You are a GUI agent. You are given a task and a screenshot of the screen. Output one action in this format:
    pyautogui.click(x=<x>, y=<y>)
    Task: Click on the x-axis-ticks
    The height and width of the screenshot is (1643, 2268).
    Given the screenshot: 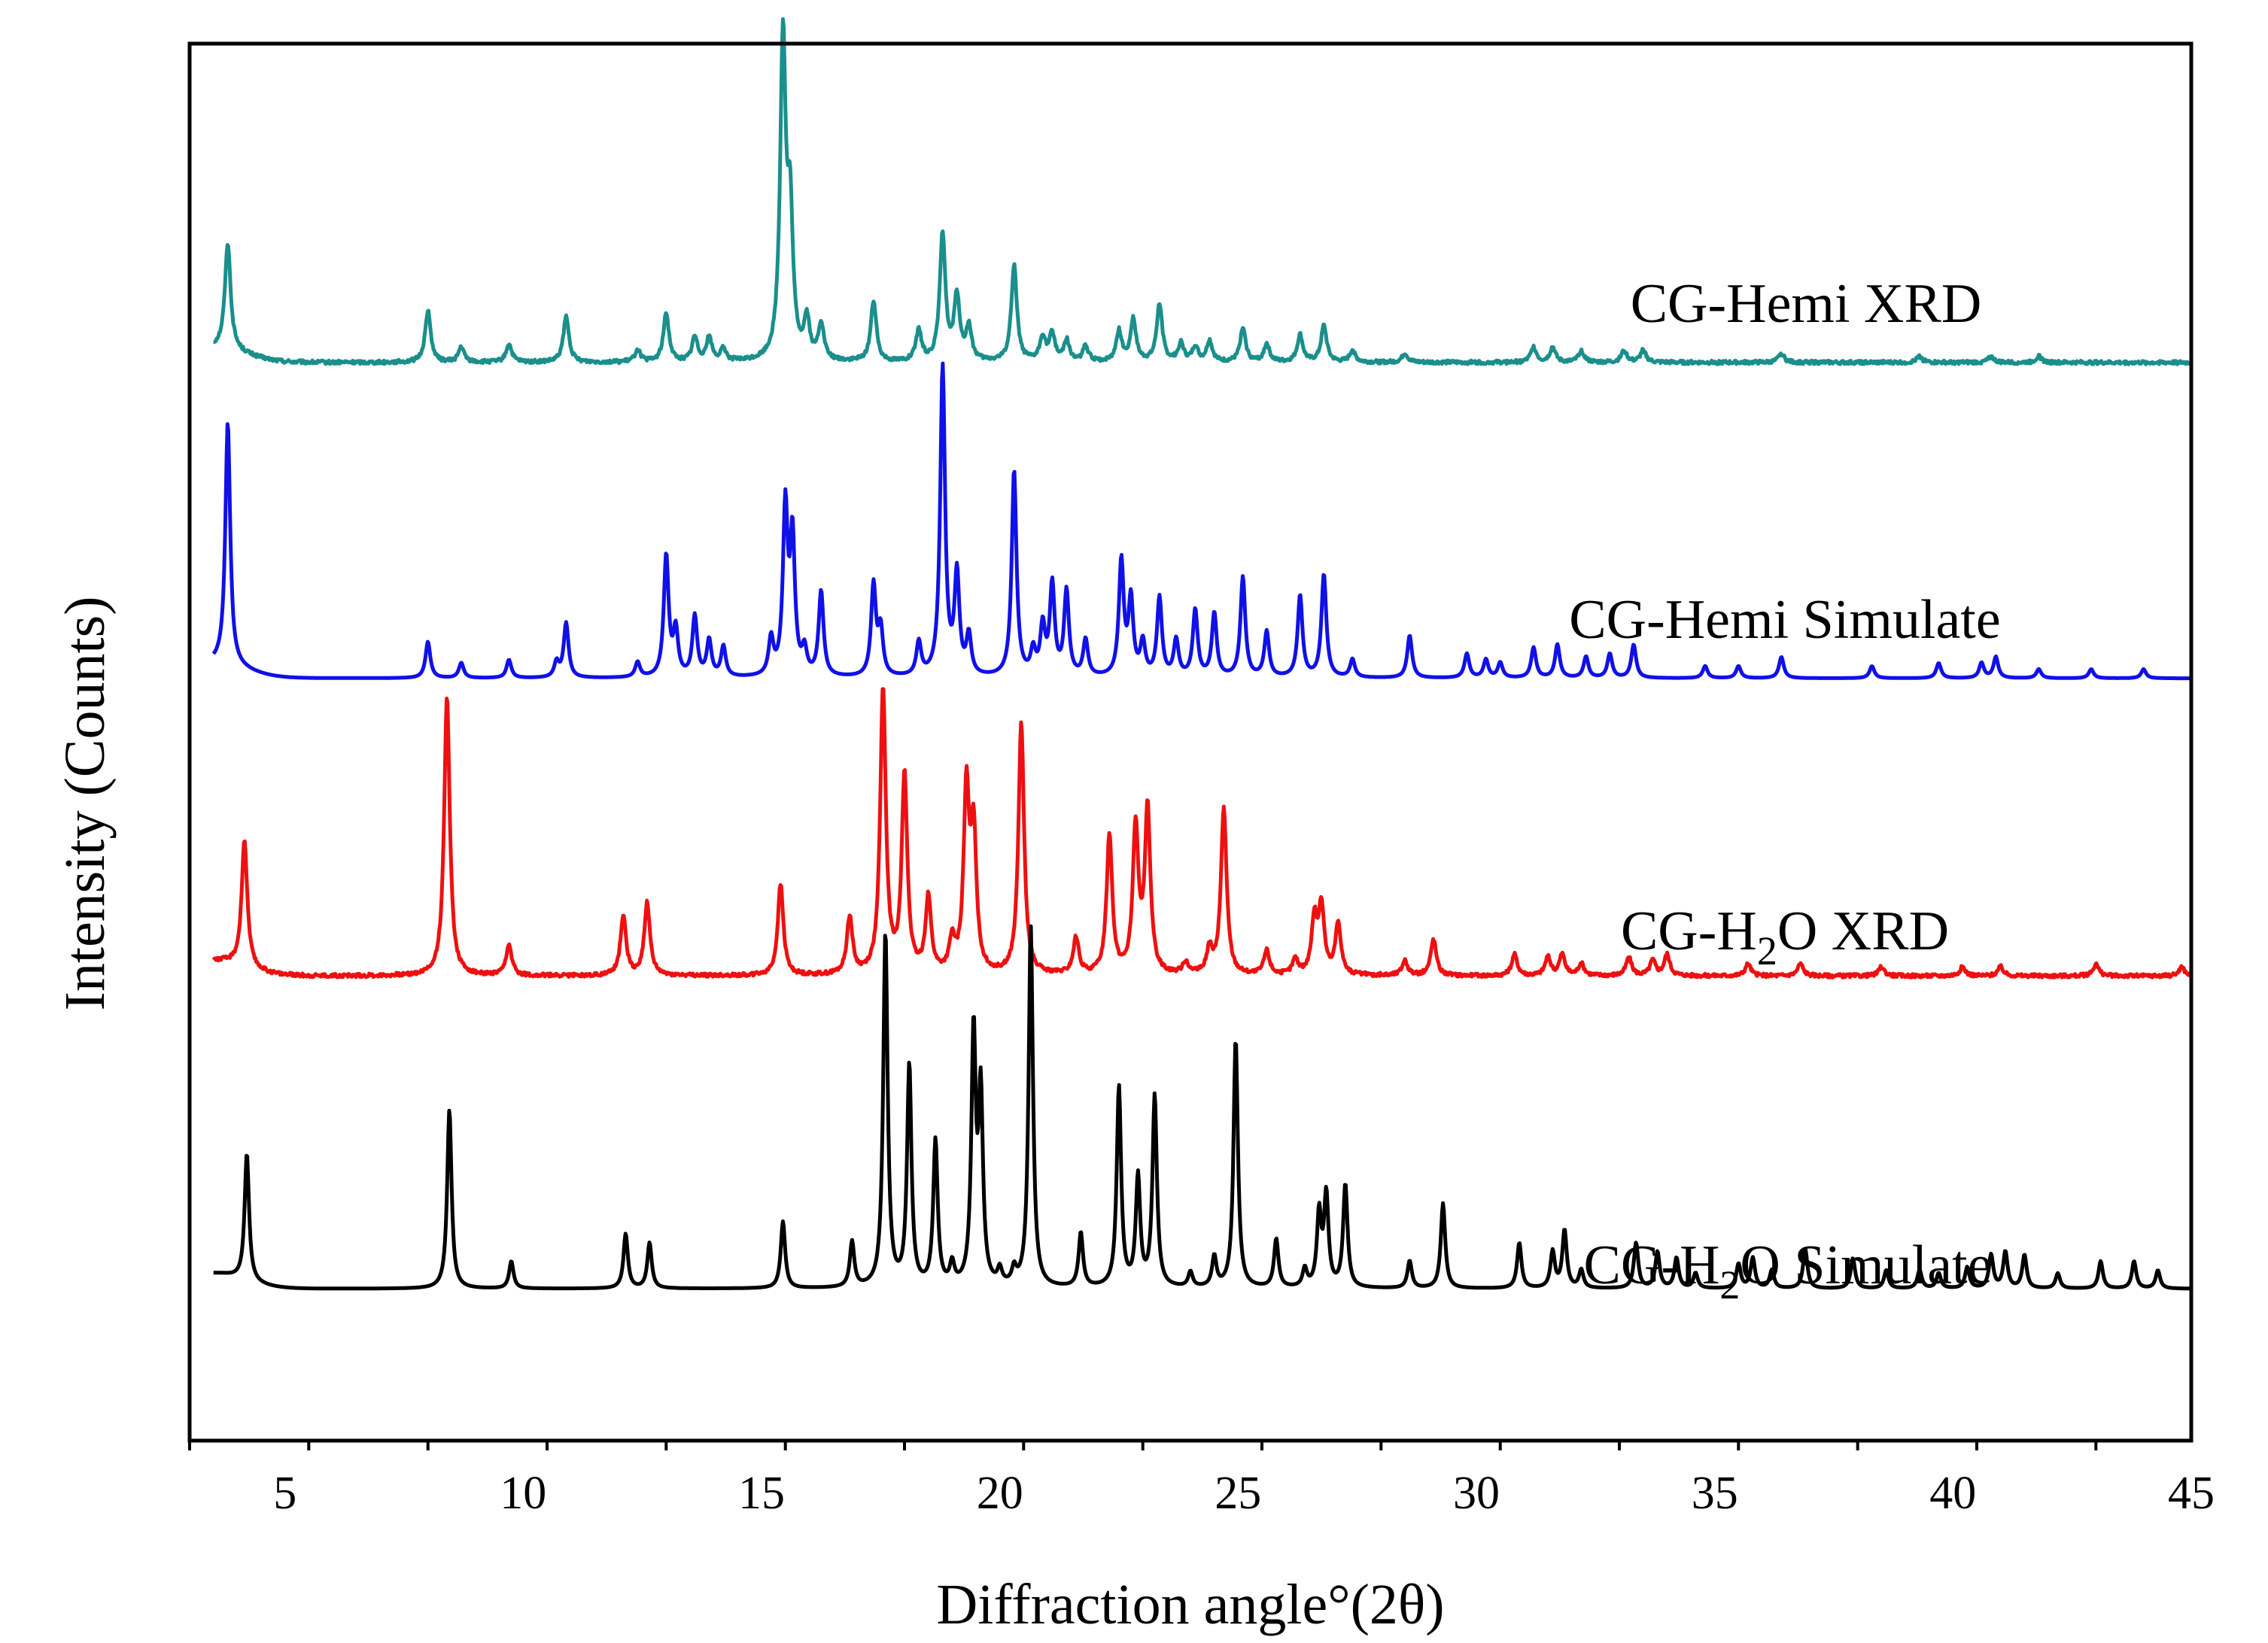 What is the action you would take?
    pyautogui.click(x=1143, y=1445)
    